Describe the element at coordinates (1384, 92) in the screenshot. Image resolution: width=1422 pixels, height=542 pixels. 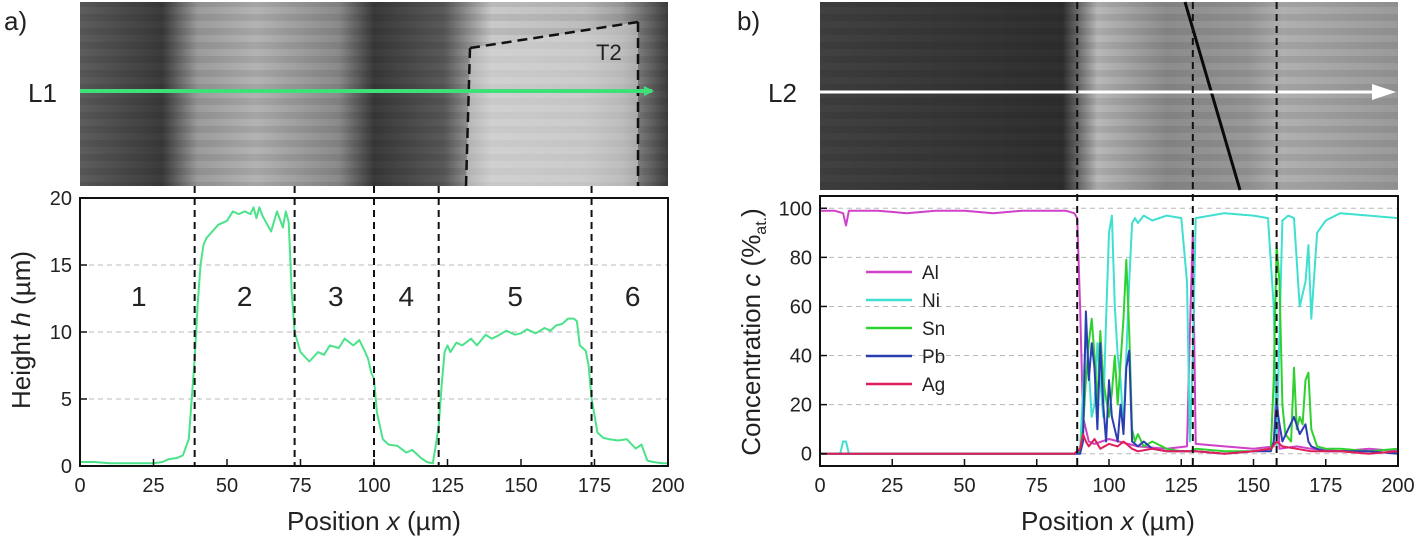
I see `scan-line-l2-arrowhead` at that location.